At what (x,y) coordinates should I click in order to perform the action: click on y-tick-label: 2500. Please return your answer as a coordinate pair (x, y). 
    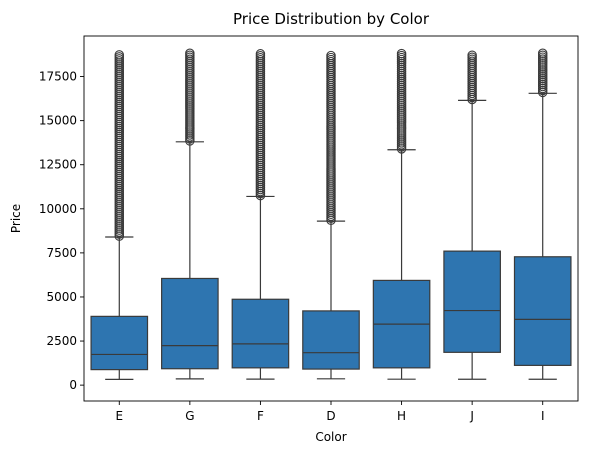
    Looking at the image, I should click on (61, 341).